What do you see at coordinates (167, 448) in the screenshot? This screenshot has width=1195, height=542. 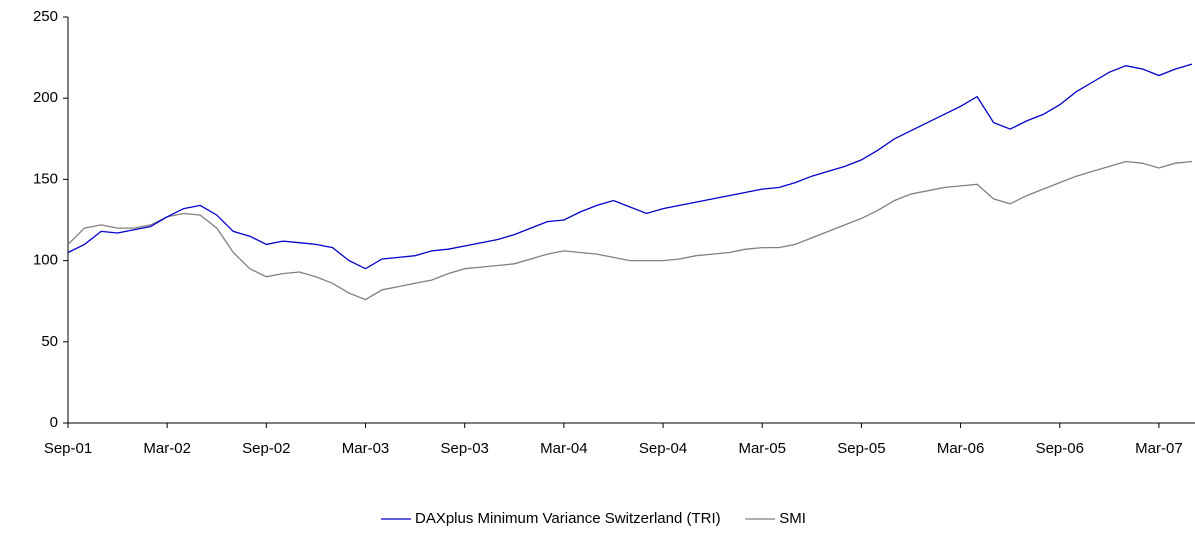 I see `x-tick-label: Mar-02` at bounding box center [167, 448].